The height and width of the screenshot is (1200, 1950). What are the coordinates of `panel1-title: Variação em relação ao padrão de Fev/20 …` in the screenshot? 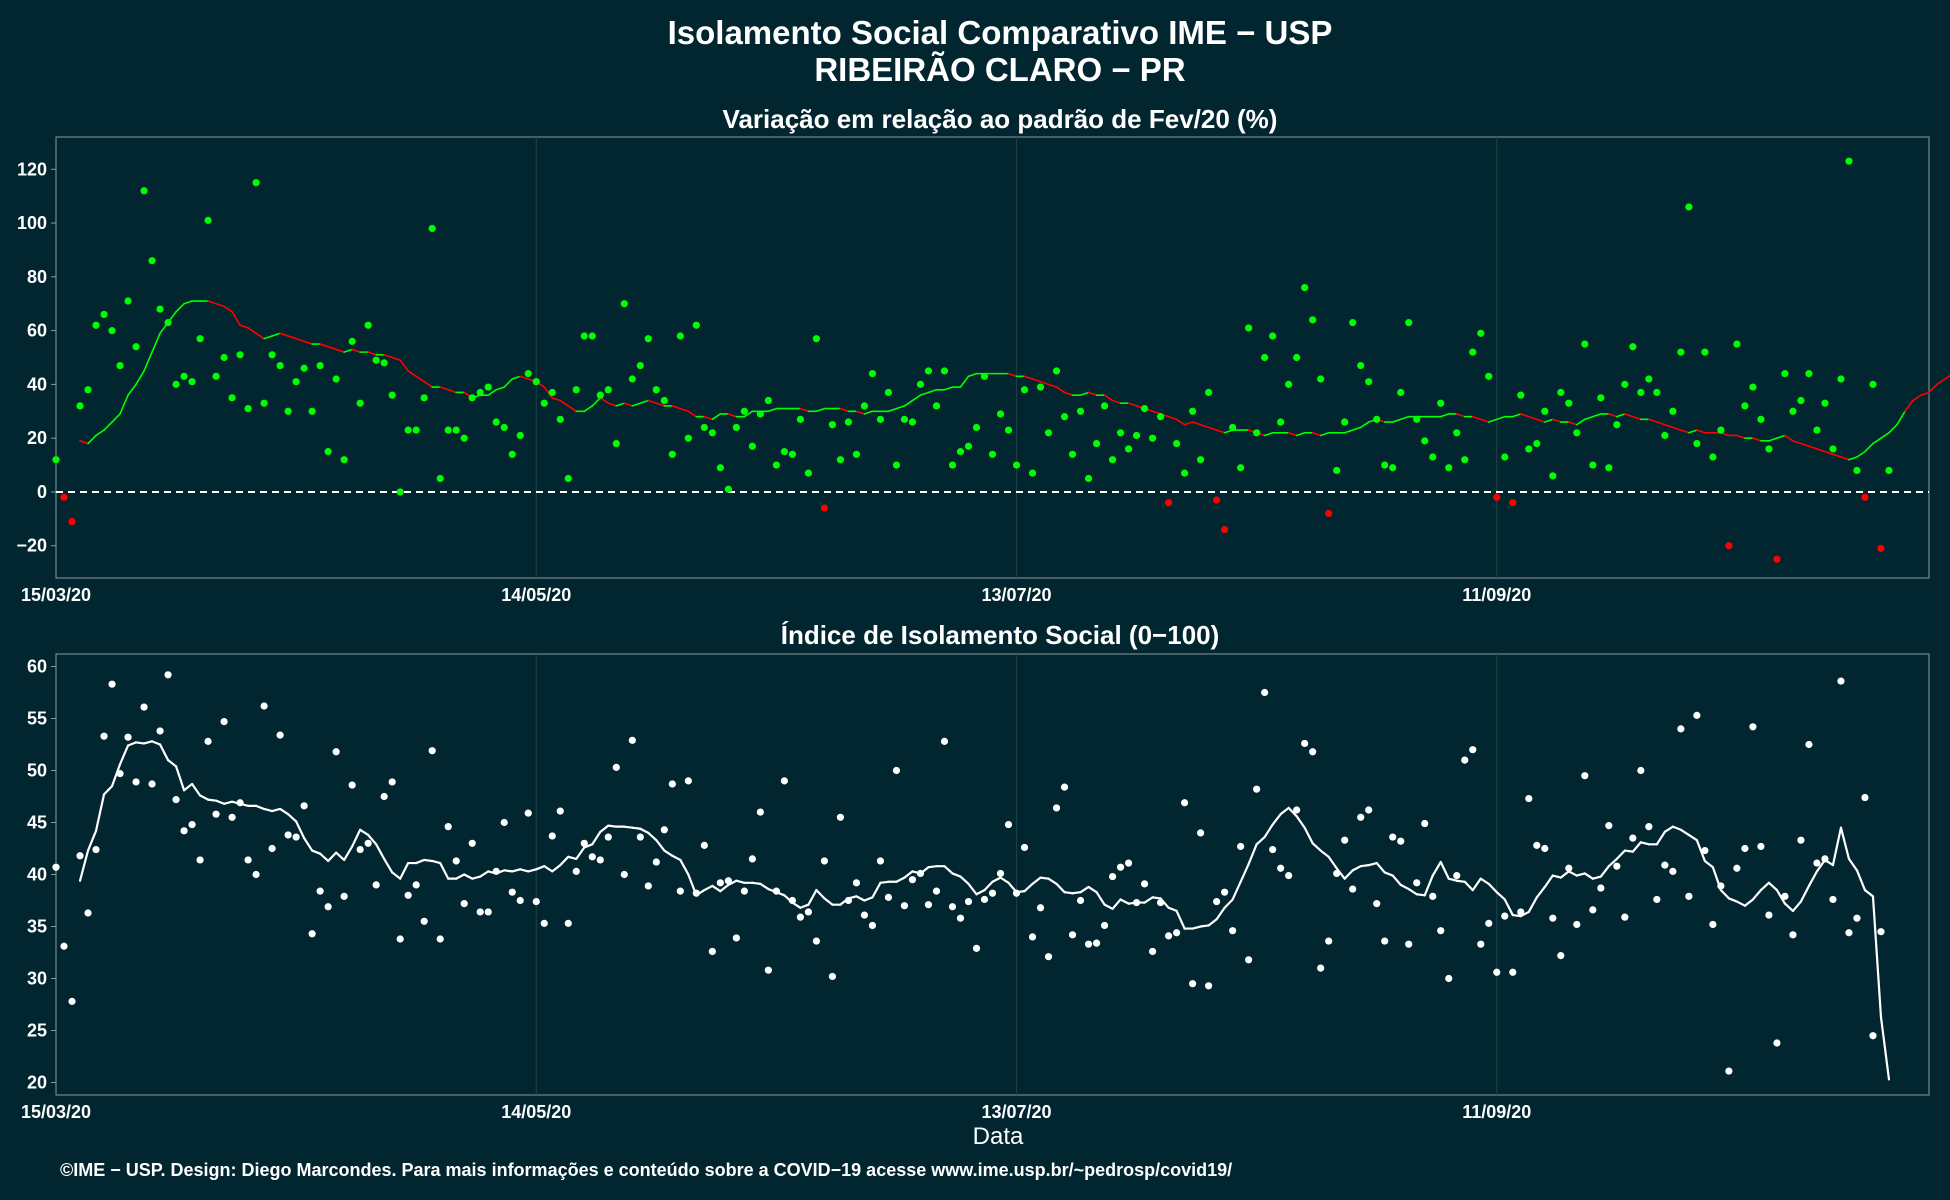 It's located at (1000, 119).